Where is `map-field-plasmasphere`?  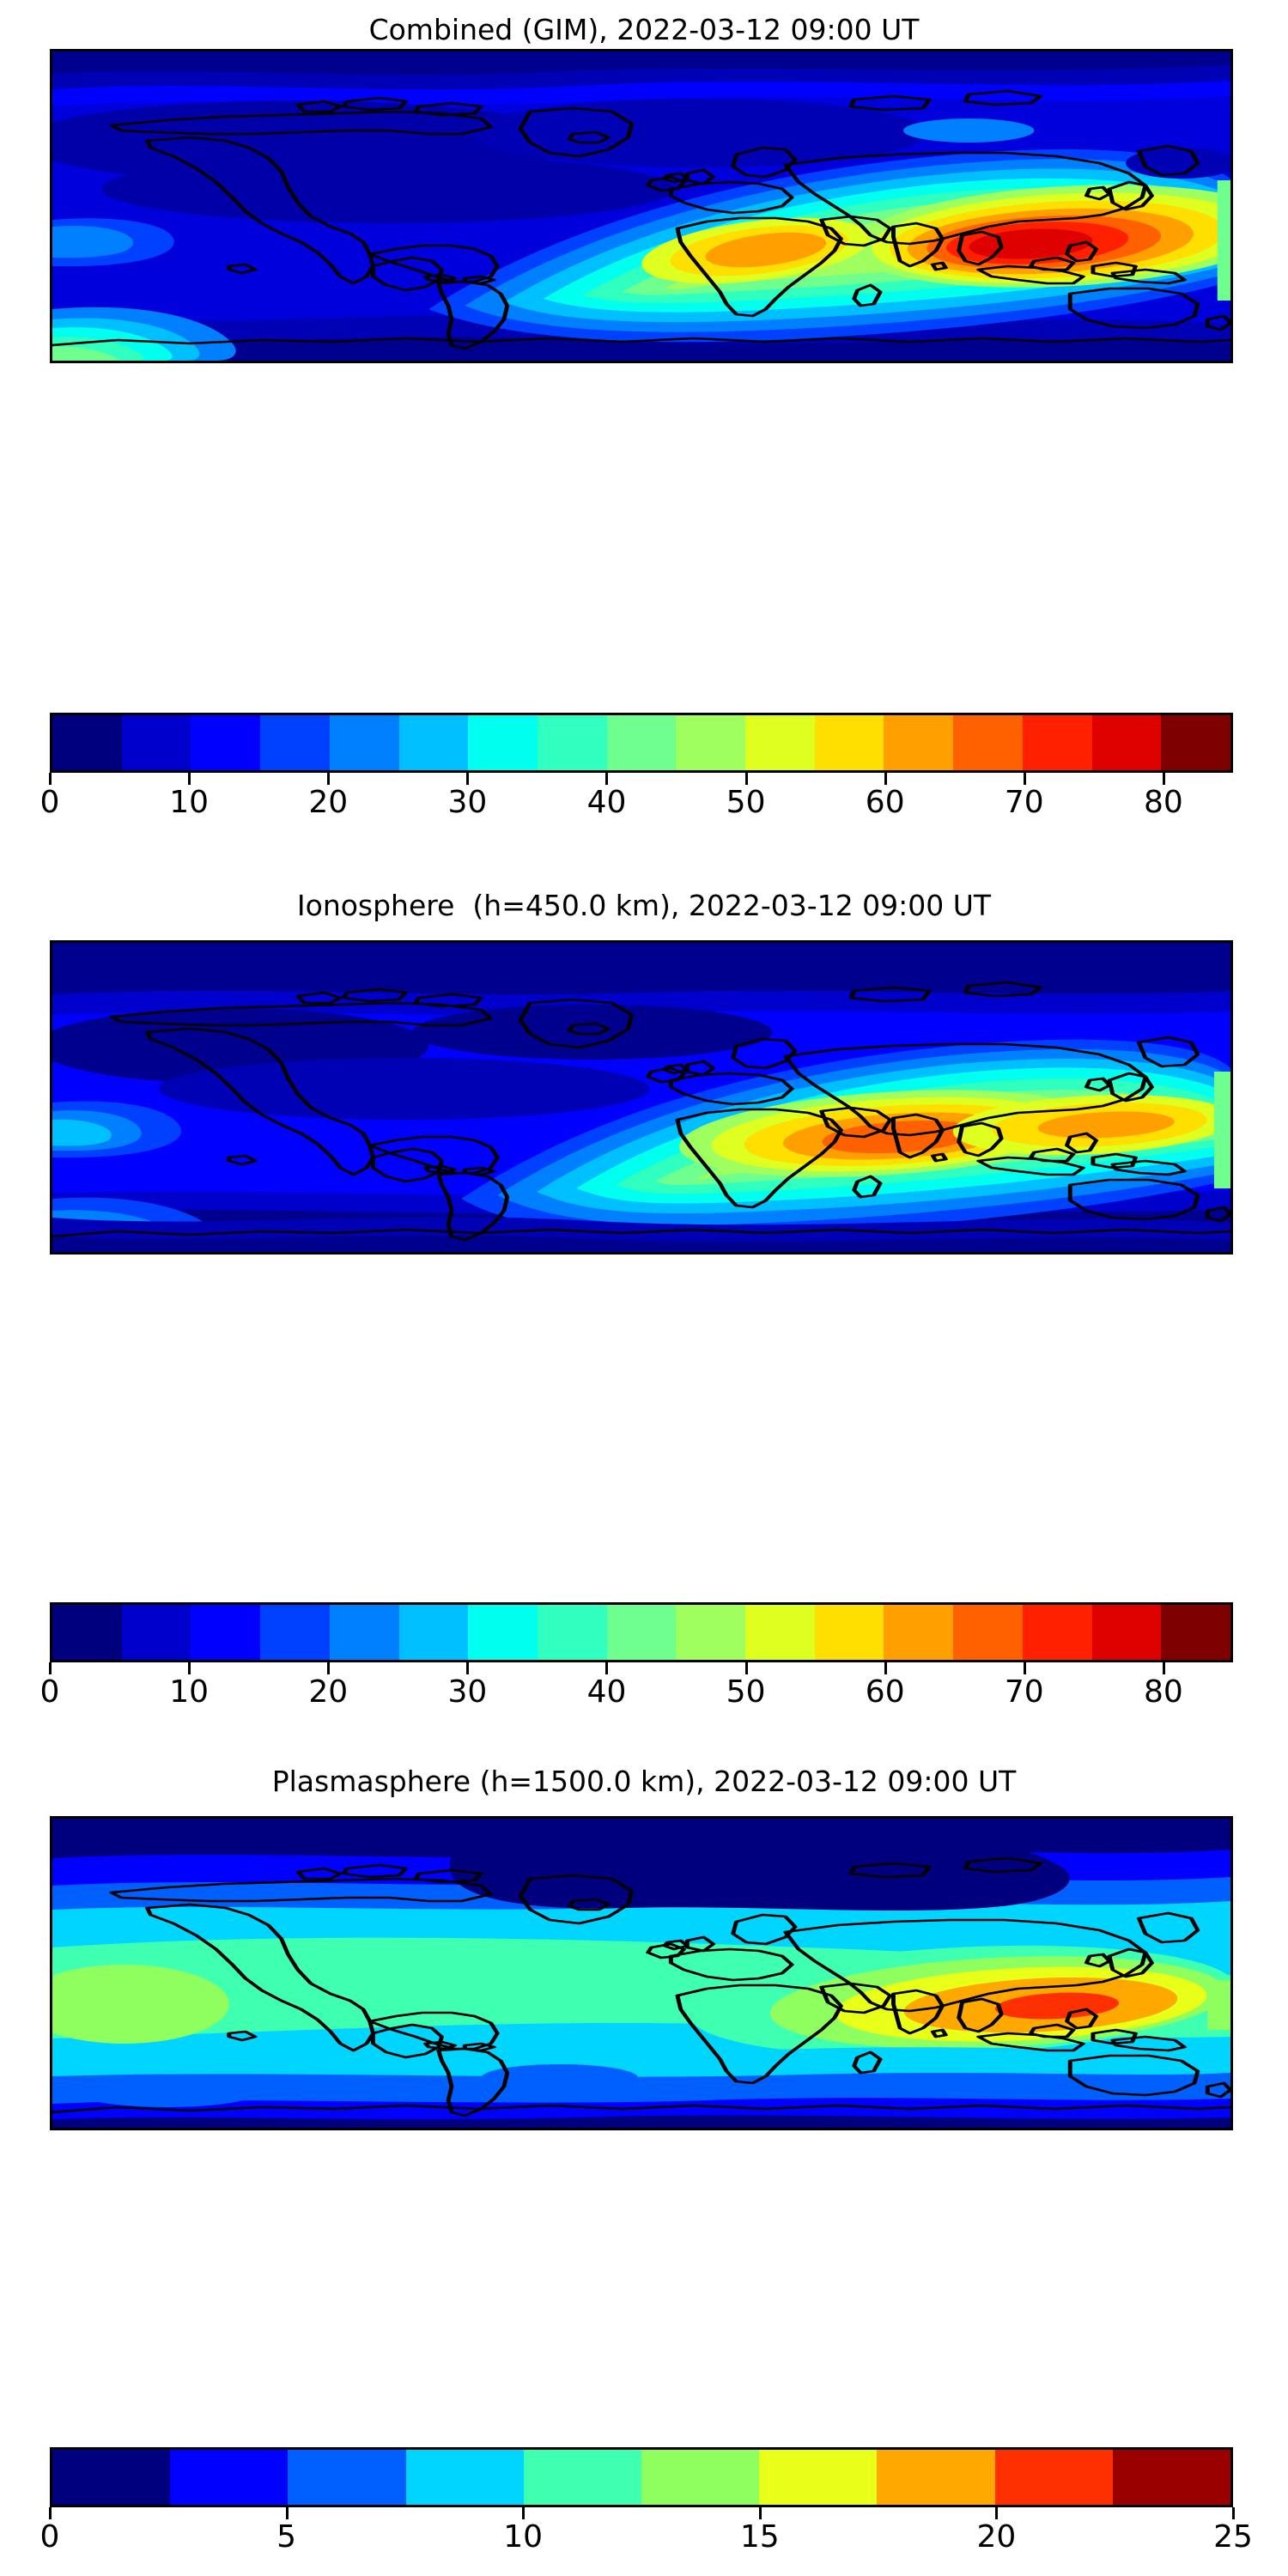 map-field-plasmasphere is located at coordinates (641, 1974).